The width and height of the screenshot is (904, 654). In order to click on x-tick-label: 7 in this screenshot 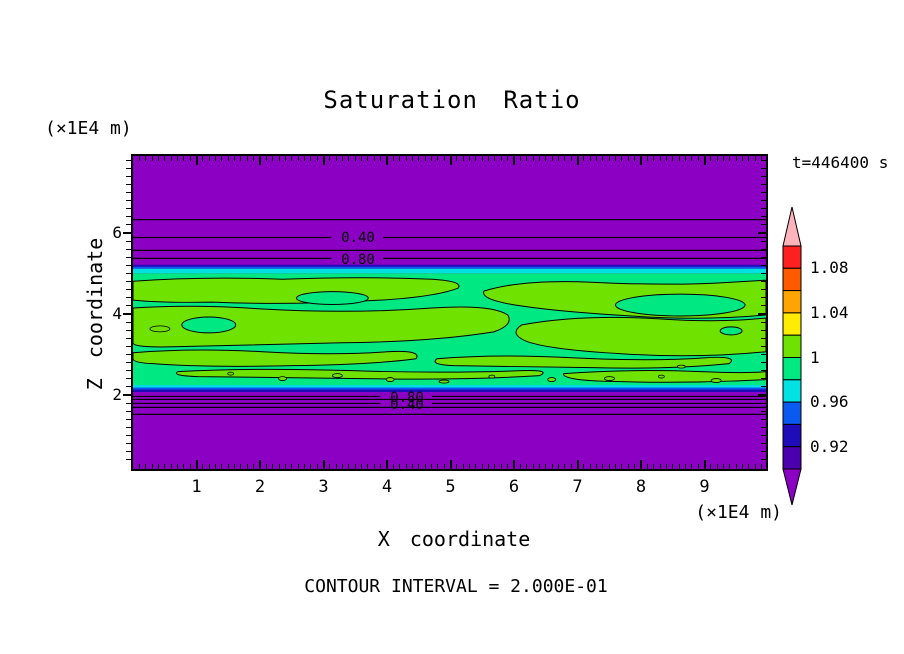, I will do `click(577, 487)`.